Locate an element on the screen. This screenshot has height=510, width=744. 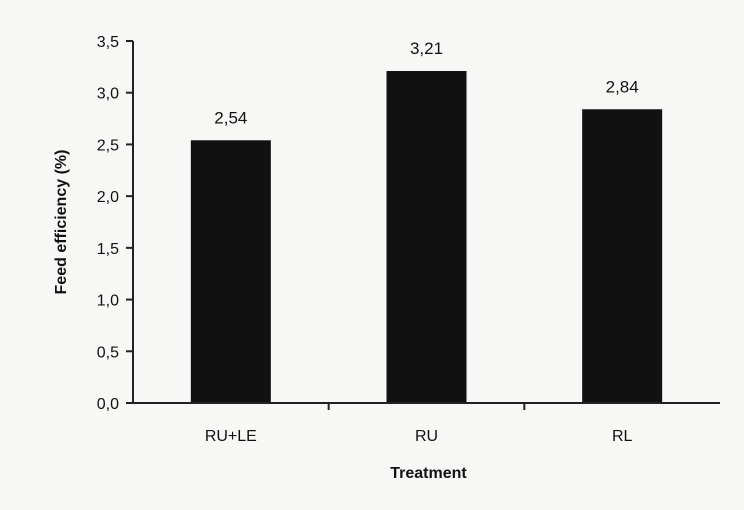
y-tick-label: 2,0 is located at coordinates (108, 197).